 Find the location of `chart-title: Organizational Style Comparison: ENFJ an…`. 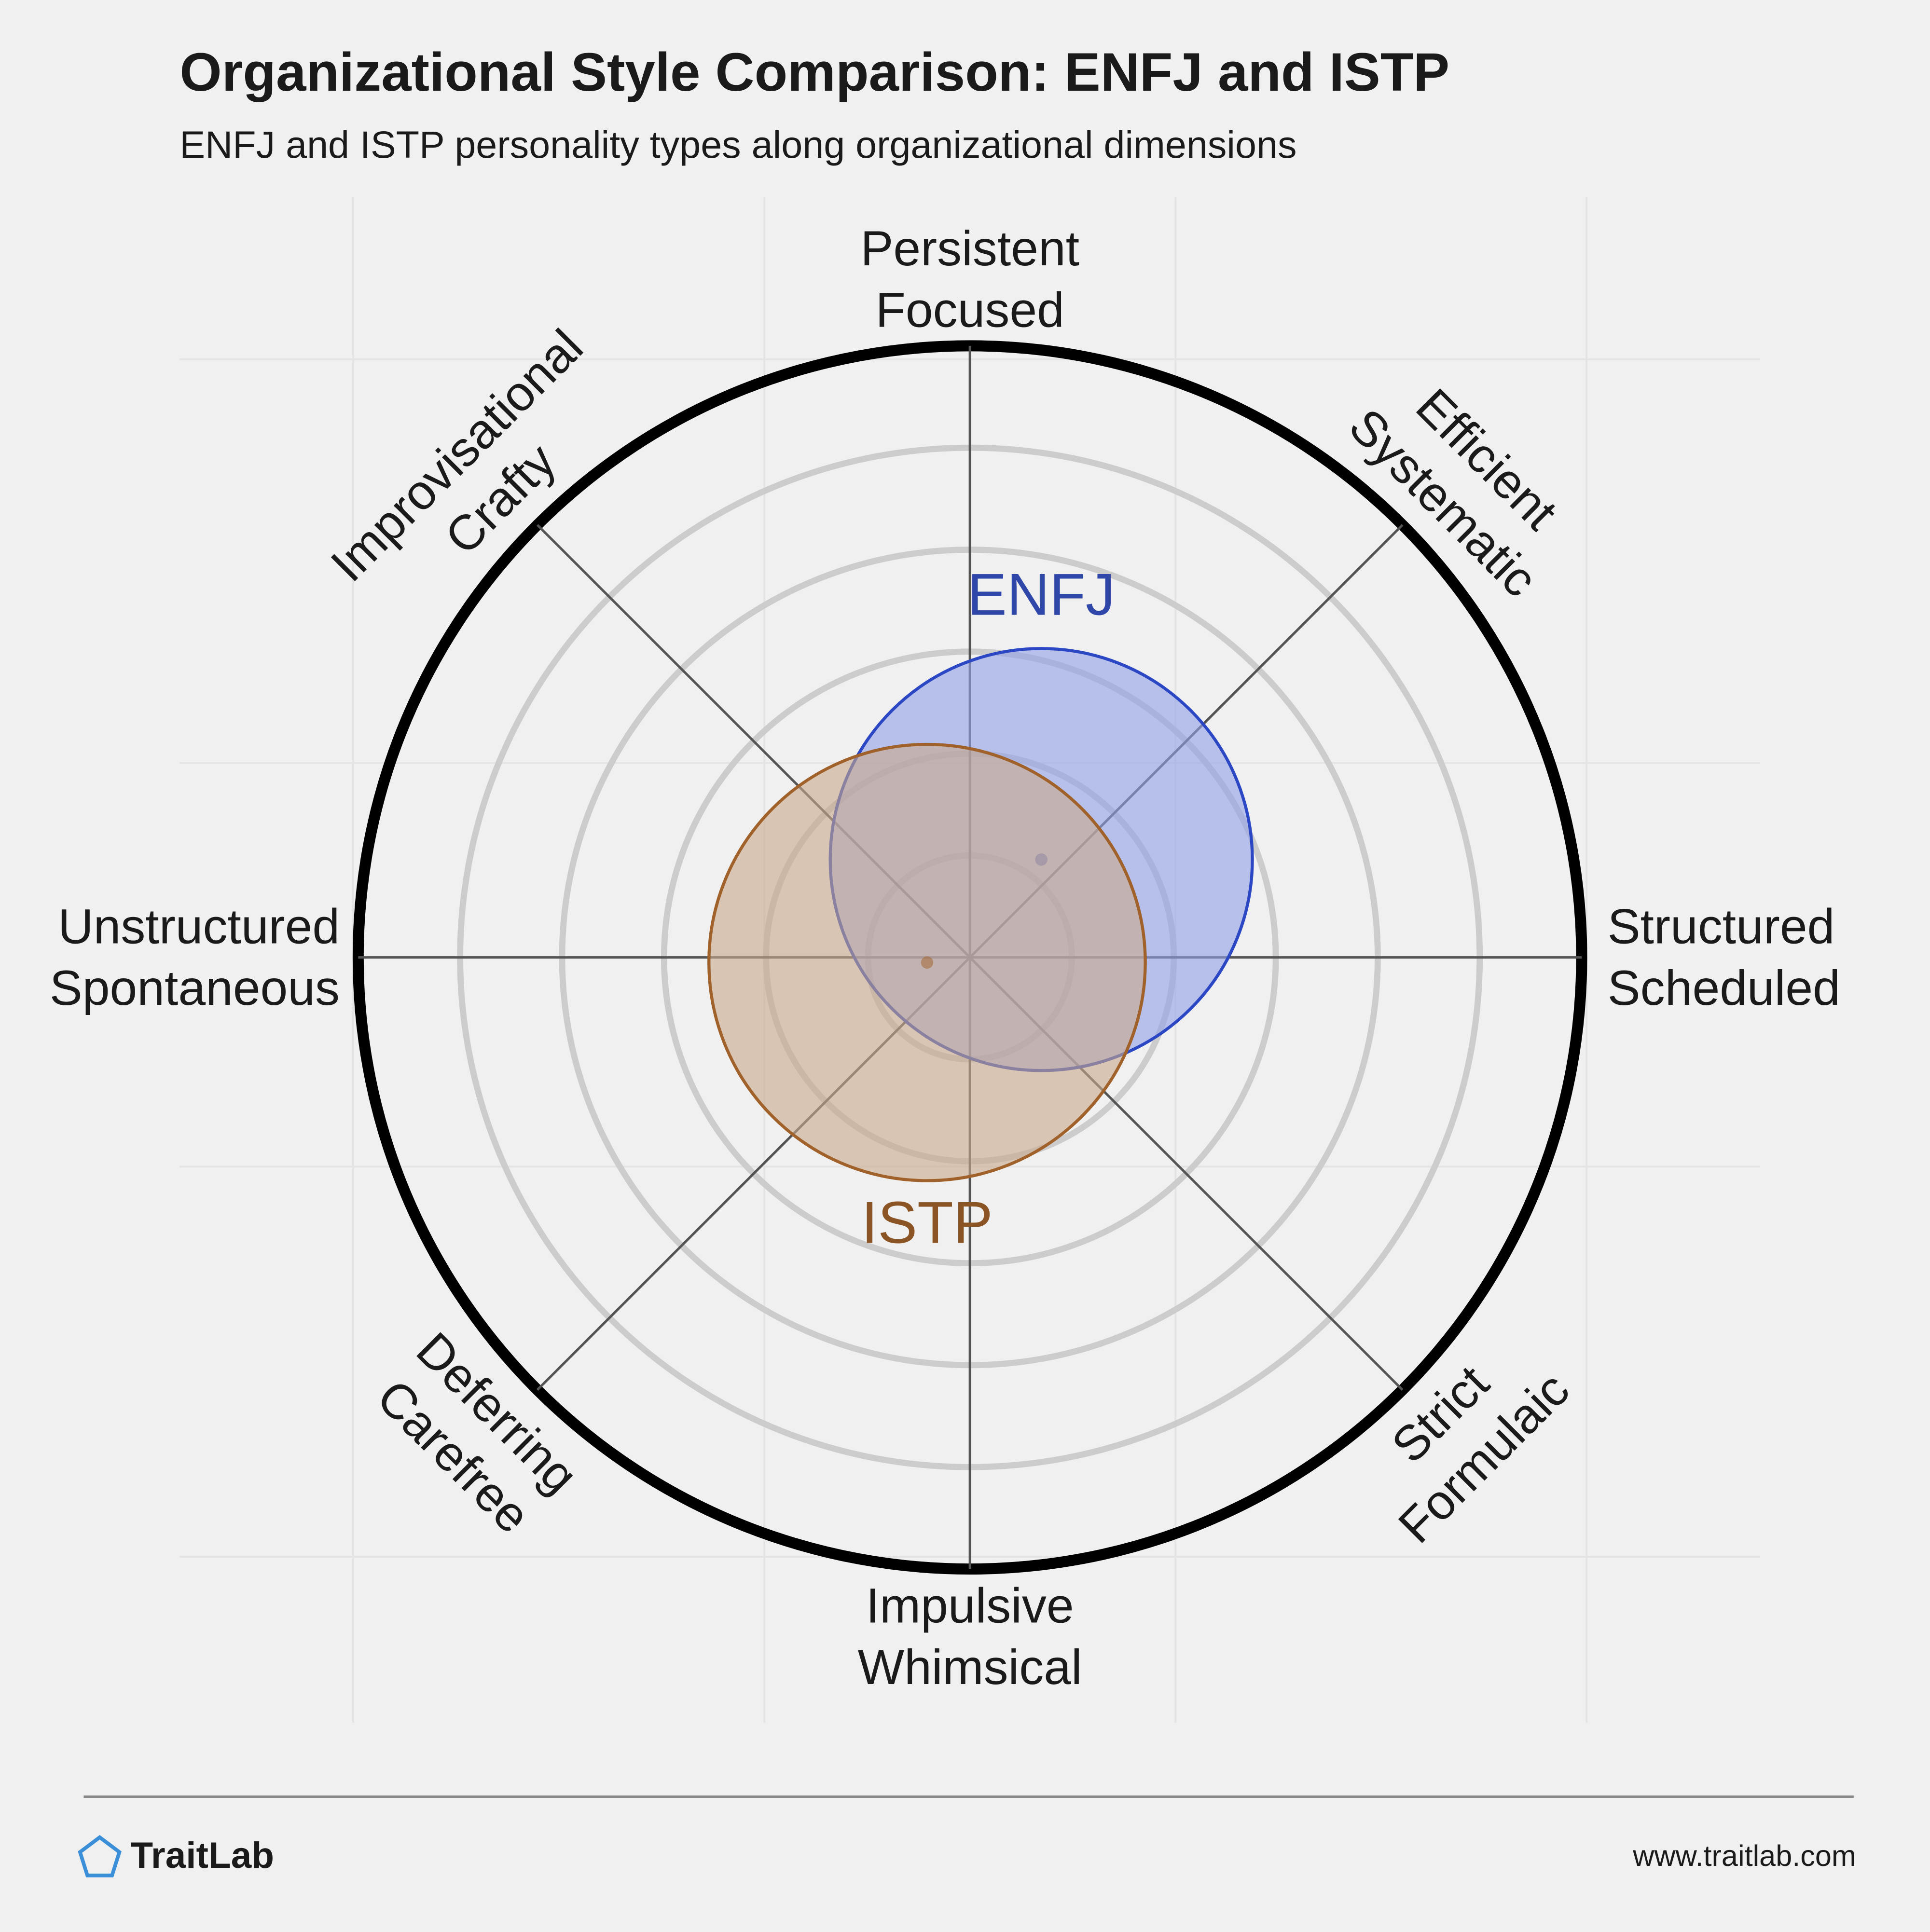

chart-title: Organizational Style Comparison: ENFJ an… is located at coordinates (814, 71).